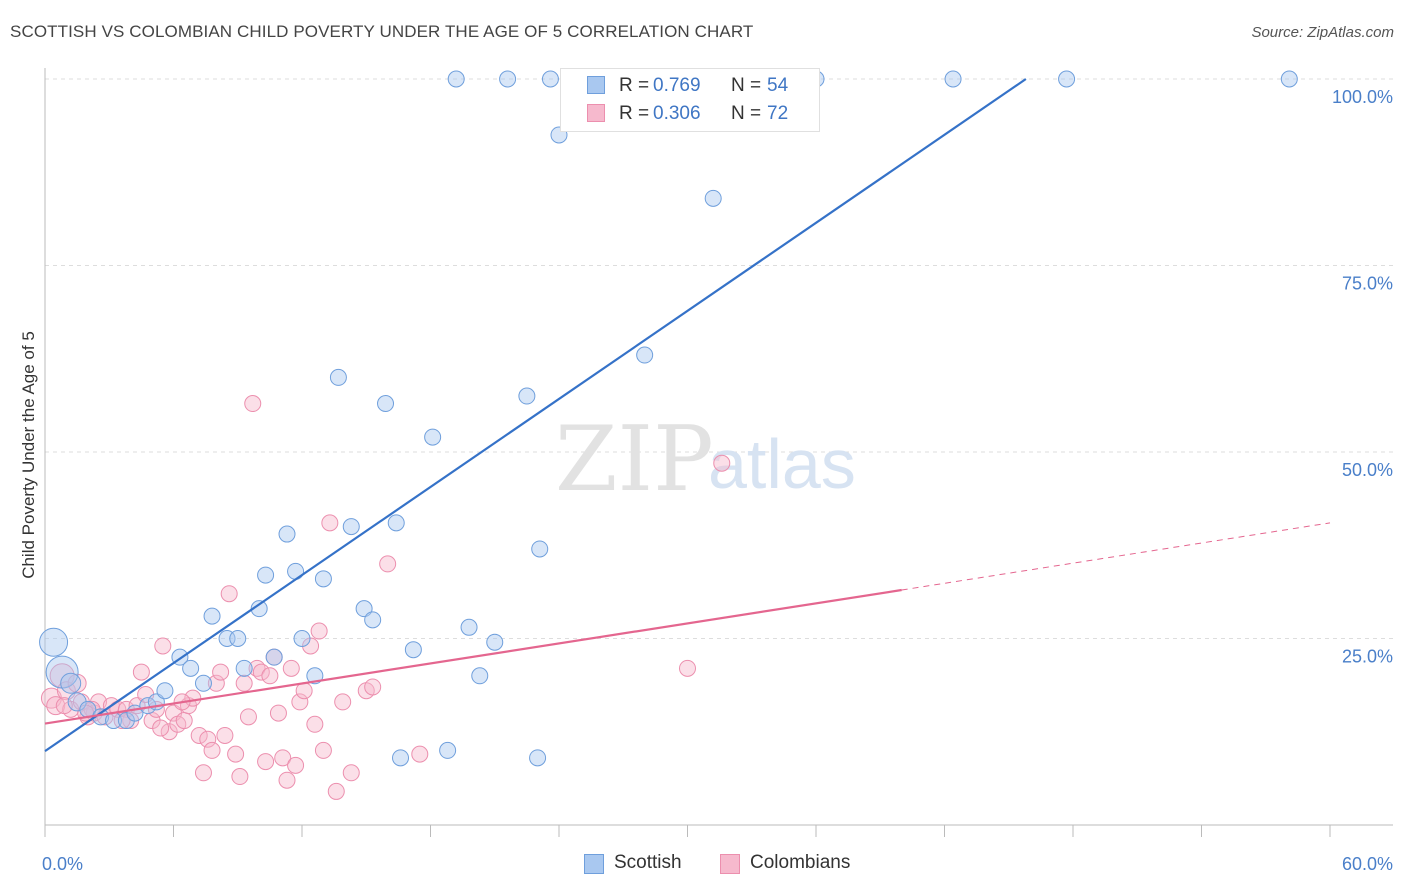 The height and width of the screenshot is (892, 1406). What do you see at coordinates (746, 85) in the screenshot?
I see `legend-n-label: N =` at bounding box center [746, 85].